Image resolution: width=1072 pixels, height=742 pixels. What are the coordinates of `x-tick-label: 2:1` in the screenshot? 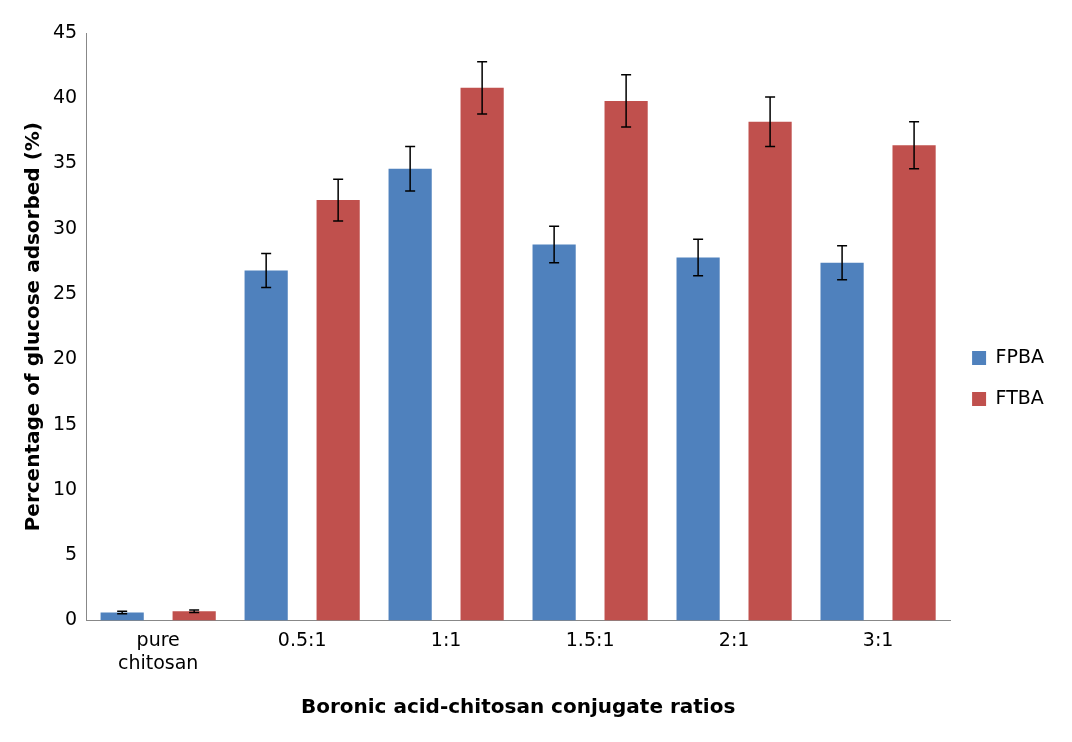 It's located at (734, 638).